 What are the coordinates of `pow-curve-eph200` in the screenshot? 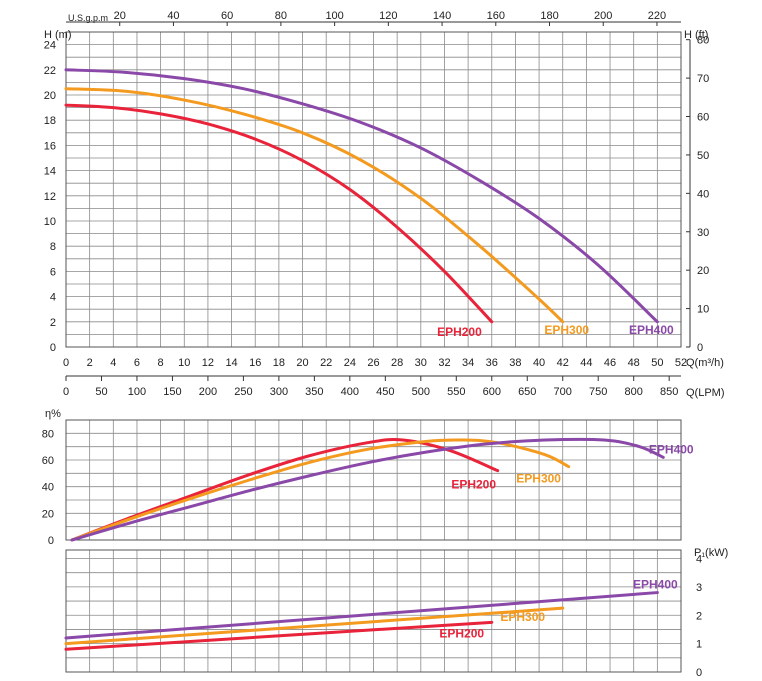 It's located at (279, 635).